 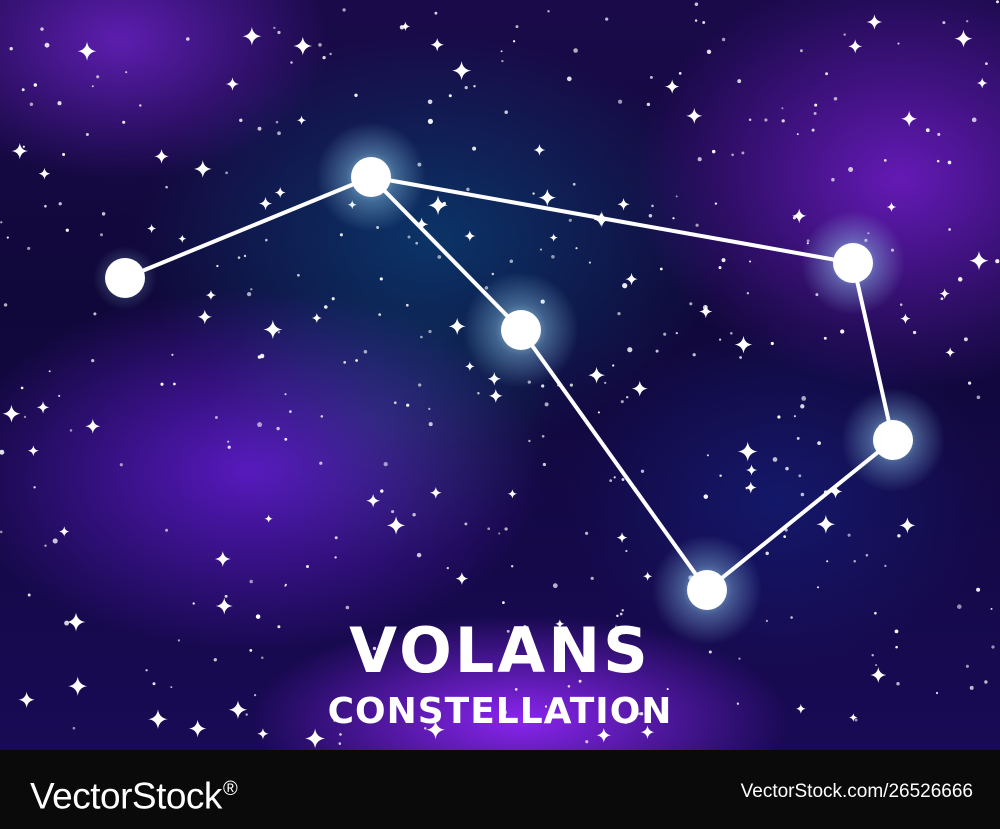 I want to click on vectorstock-logo: VectorStock®, so click(x=134, y=792).